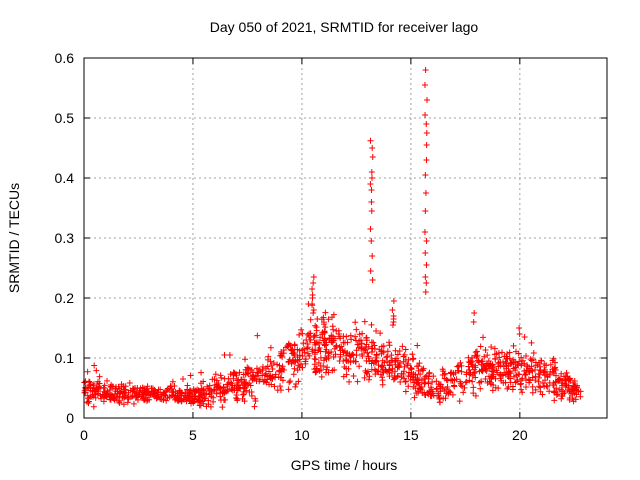  I want to click on x-tick-label: 15, so click(411, 435).